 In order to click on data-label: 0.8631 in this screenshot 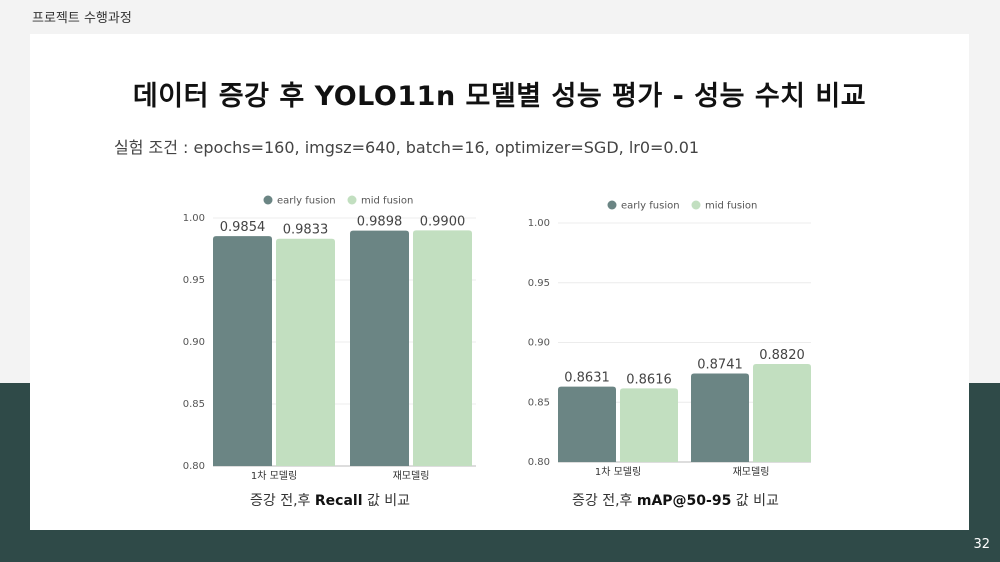, I will do `click(587, 378)`.